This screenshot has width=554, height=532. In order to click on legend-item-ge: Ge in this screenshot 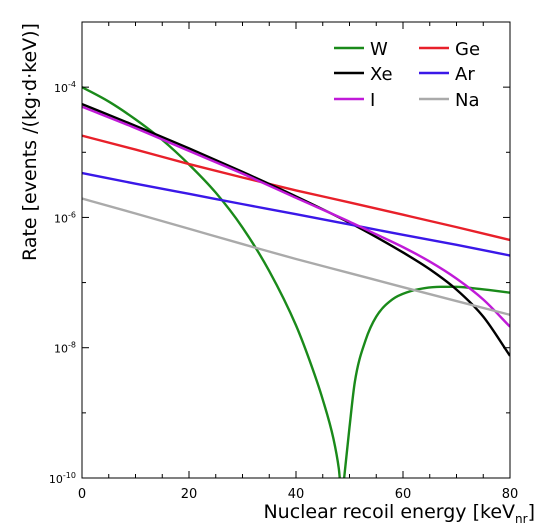, I will do `click(449, 49)`.